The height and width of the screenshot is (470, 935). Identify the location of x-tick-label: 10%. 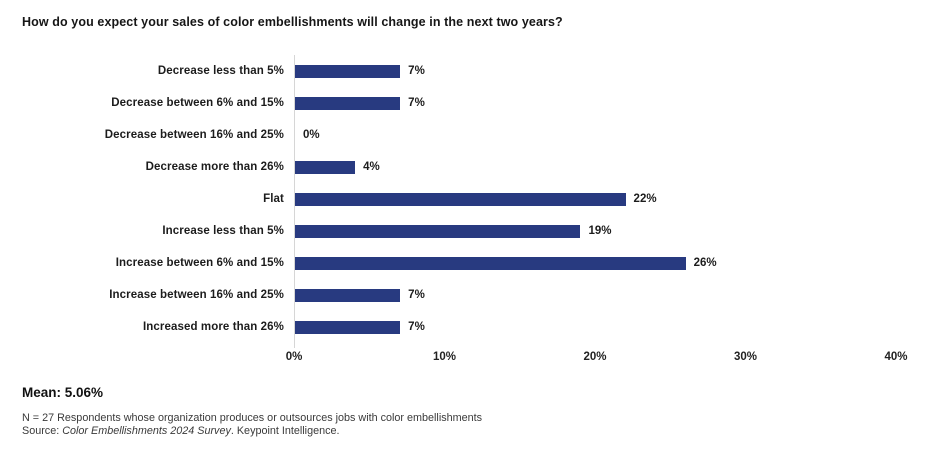
(444, 357).